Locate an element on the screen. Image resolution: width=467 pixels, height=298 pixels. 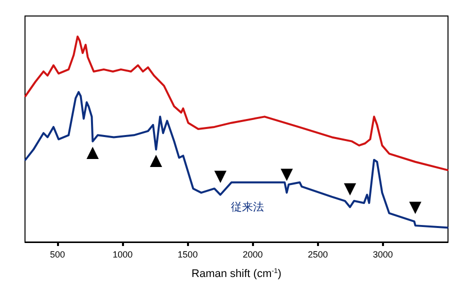
series-label: 従来法 is located at coordinates (247, 207).